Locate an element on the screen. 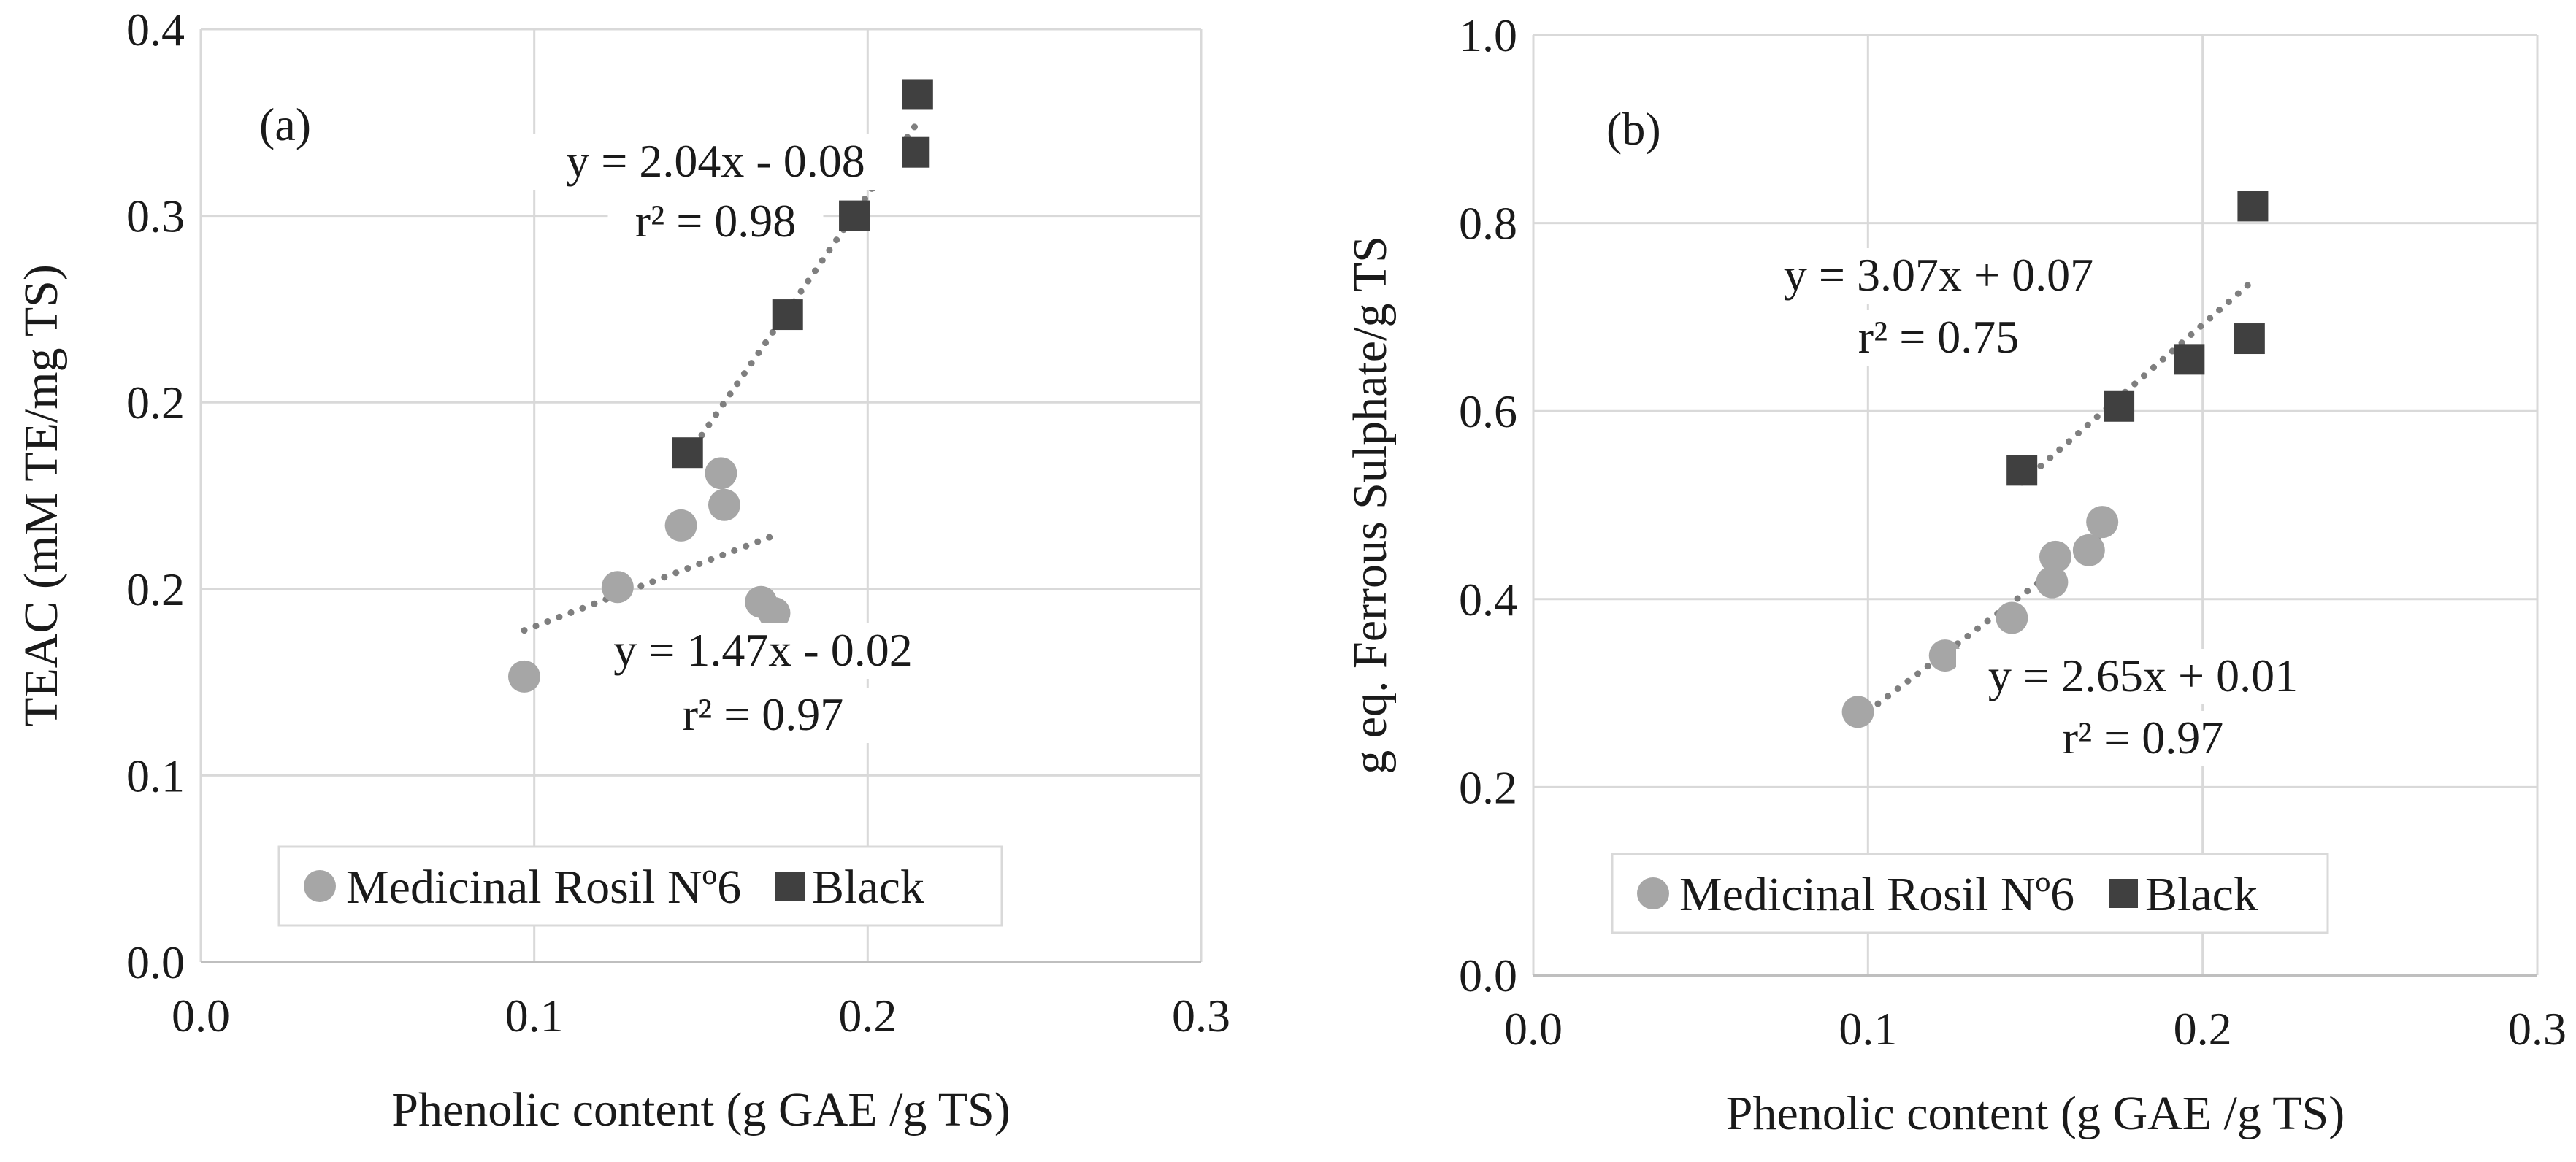 This screenshot has width=2576, height=1162. y-tick-label: 0.1 is located at coordinates (155, 776).